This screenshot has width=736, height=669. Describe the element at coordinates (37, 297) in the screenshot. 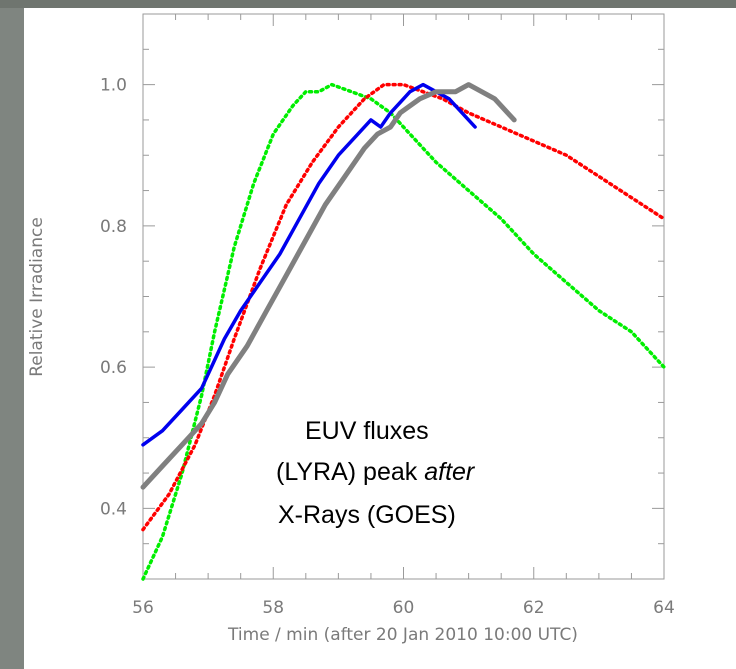

I see `y-axis-title: Relative Irradiance` at that location.